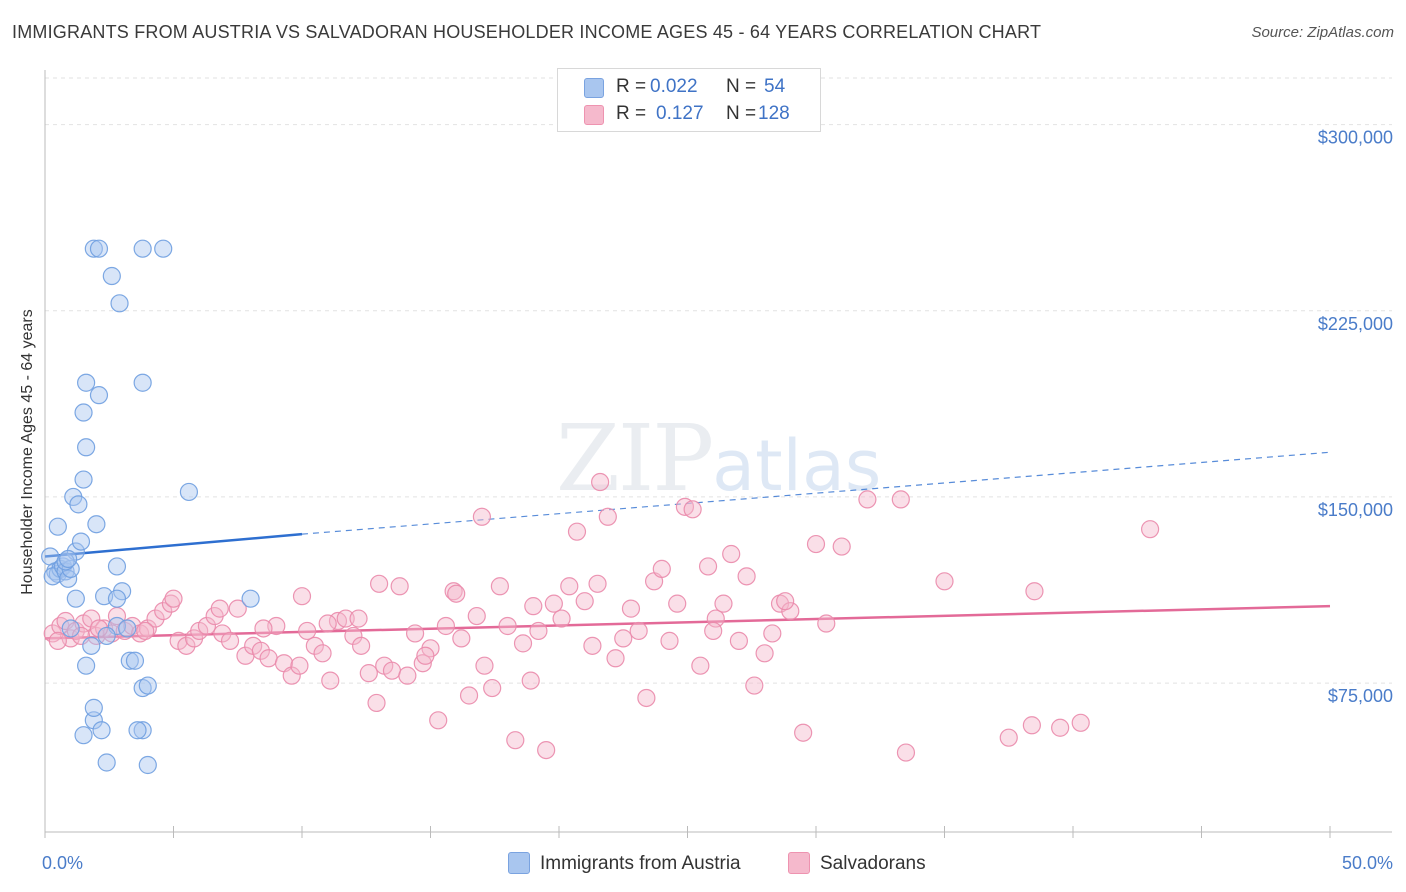 This screenshot has height=892, width=1406. What do you see at coordinates (594, 88) in the screenshot?
I see `legend-swatch-austria` at bounding box center [594, 88].